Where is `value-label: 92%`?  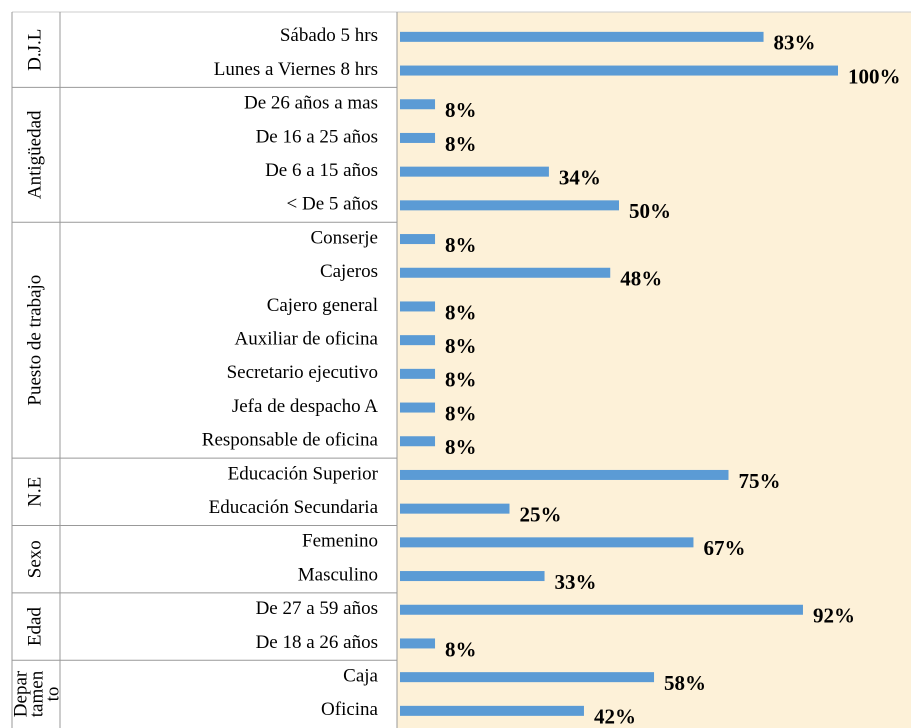 value-label: 92% is located at coordinates (834, 616).